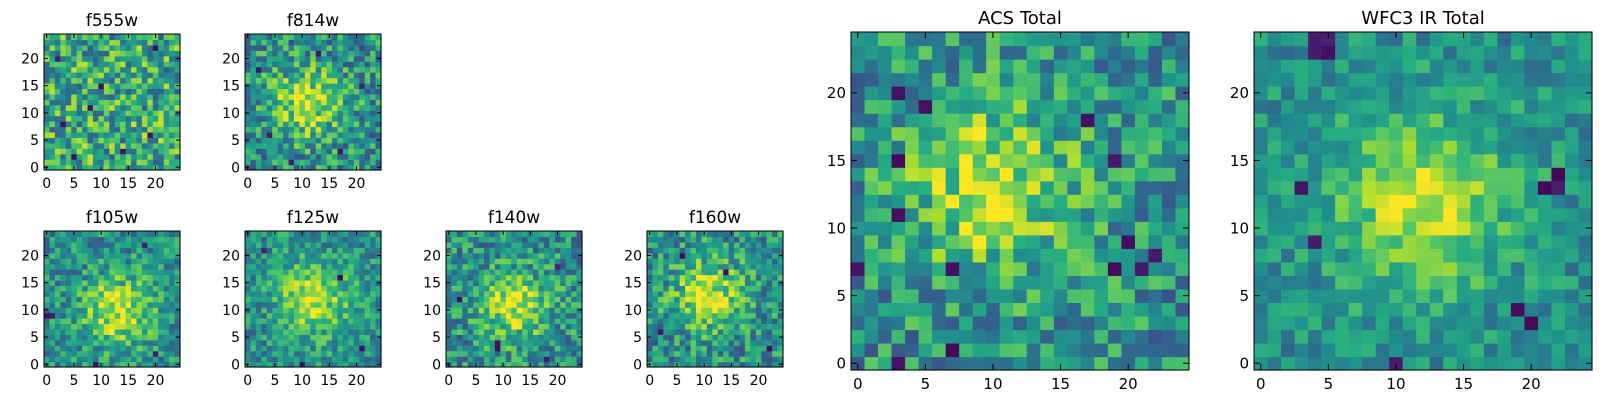  I want to click on y-tick-label: 15, so click(231, 284).